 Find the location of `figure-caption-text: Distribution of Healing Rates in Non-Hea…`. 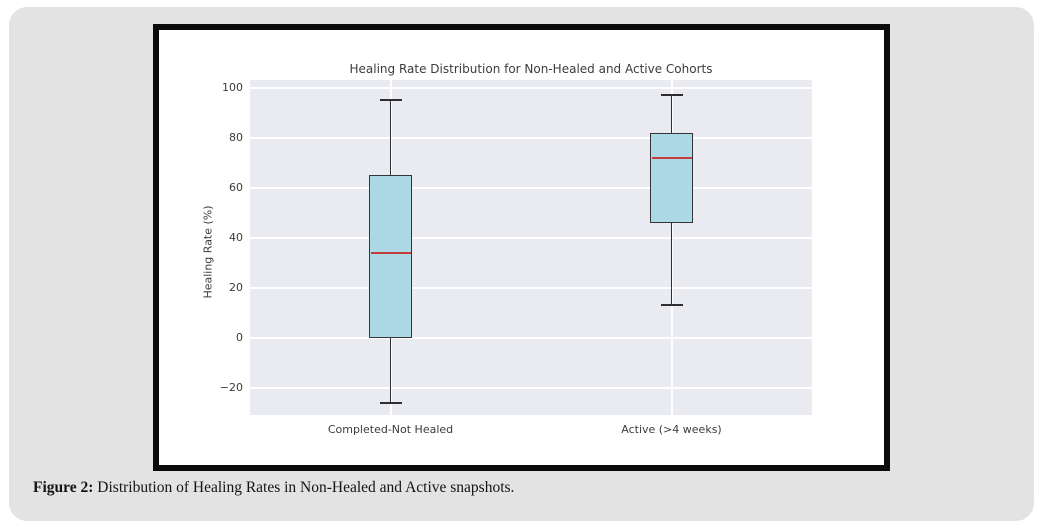

figure-caption-text: Distribution of Healing Rates in Non-Hea… is located at coordinates (304, 487).